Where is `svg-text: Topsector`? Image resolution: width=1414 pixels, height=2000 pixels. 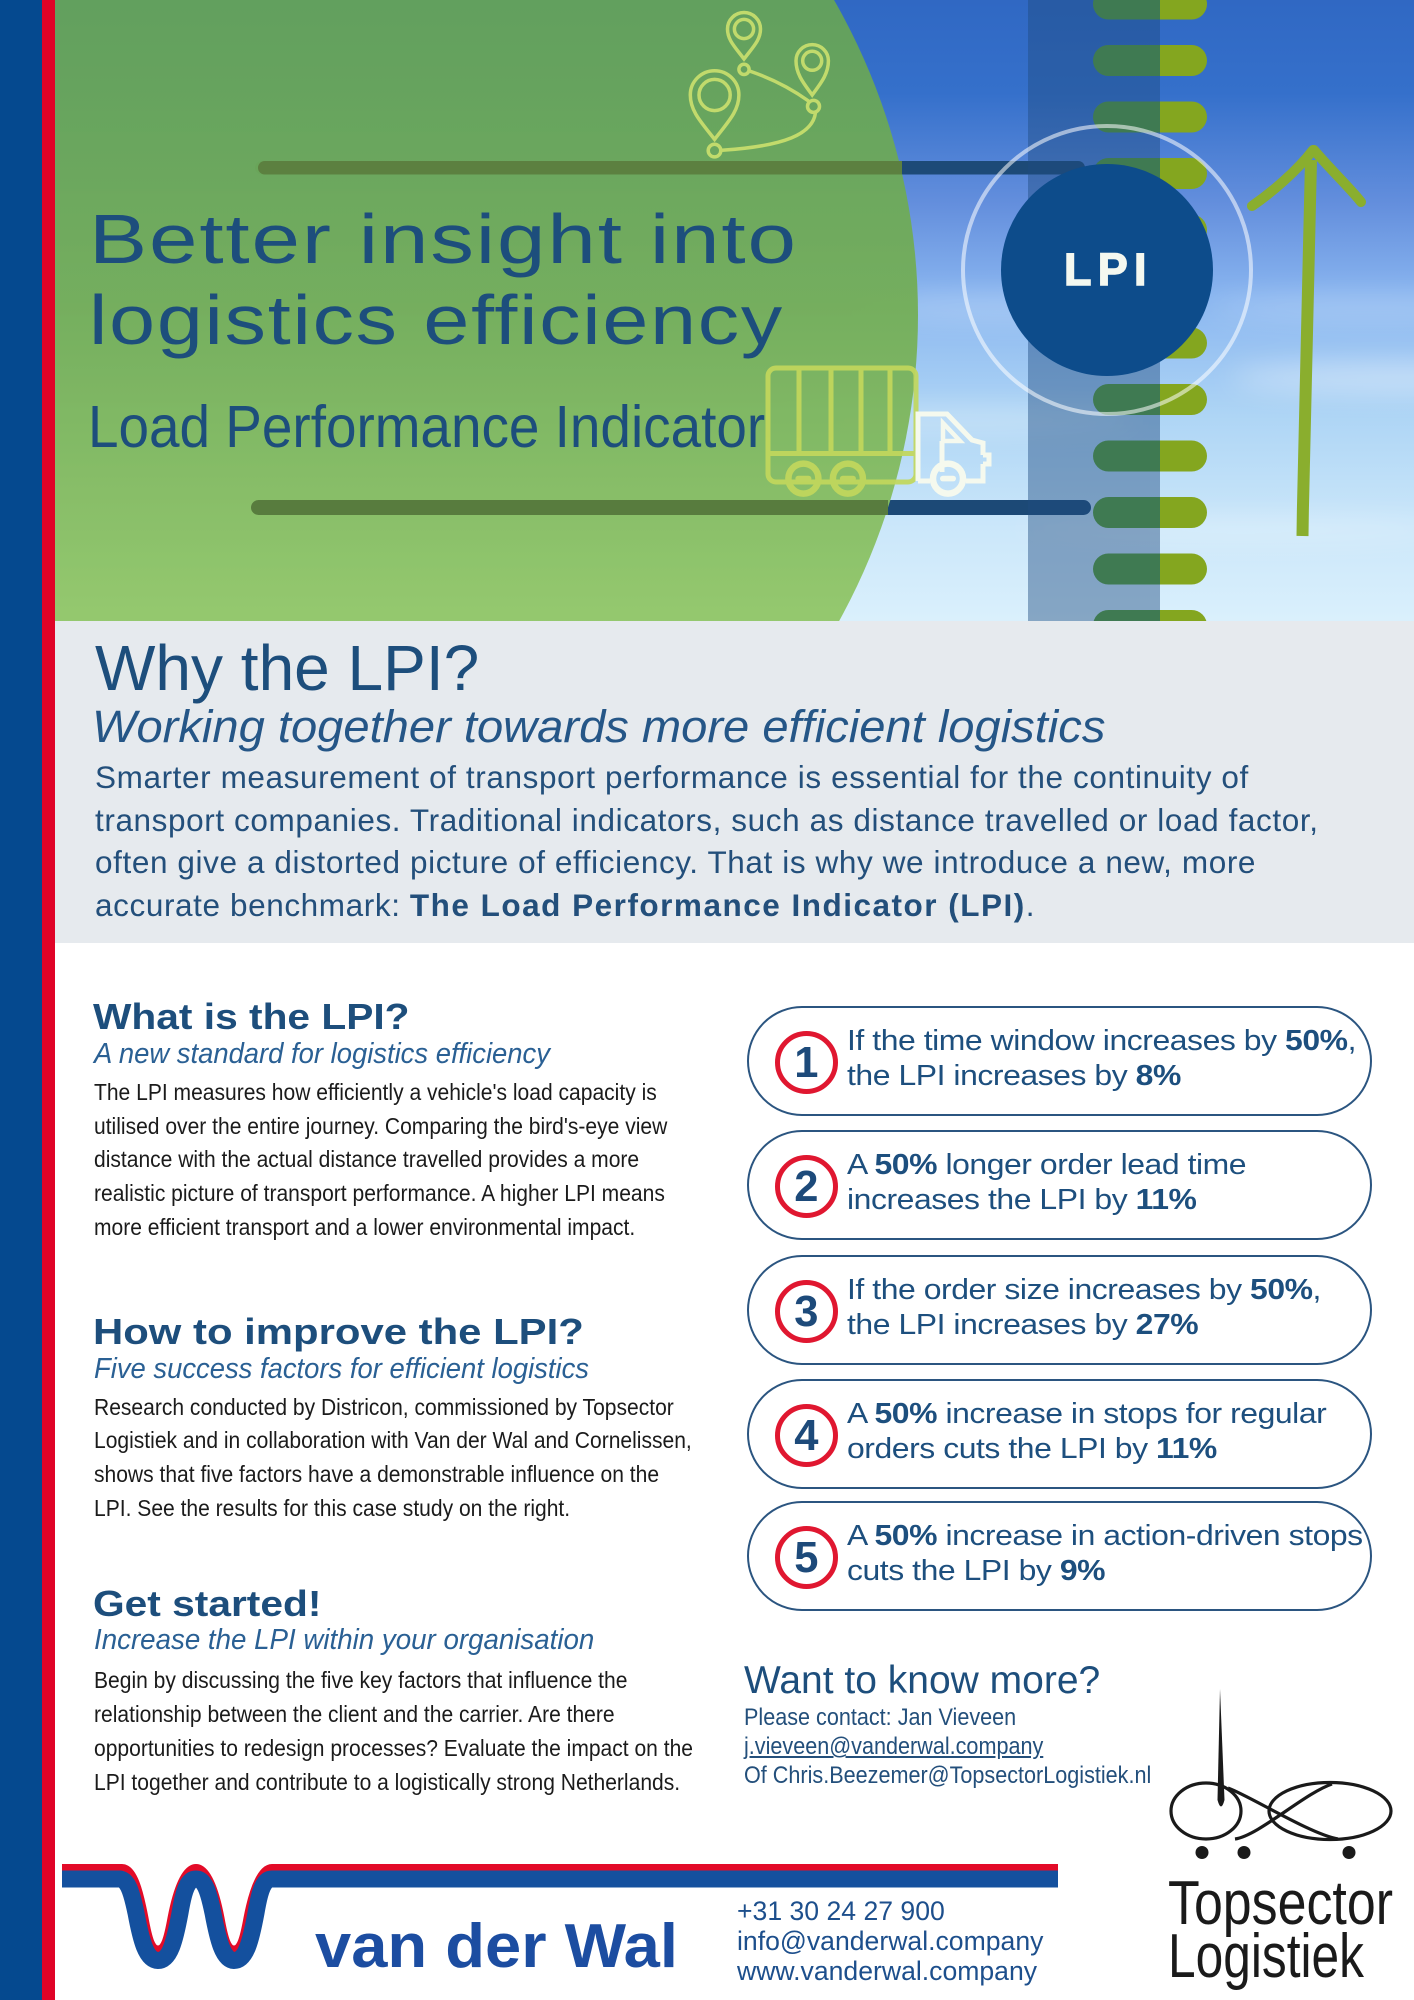
svg-text: Topsector is located at coordinates (1280, 1903).